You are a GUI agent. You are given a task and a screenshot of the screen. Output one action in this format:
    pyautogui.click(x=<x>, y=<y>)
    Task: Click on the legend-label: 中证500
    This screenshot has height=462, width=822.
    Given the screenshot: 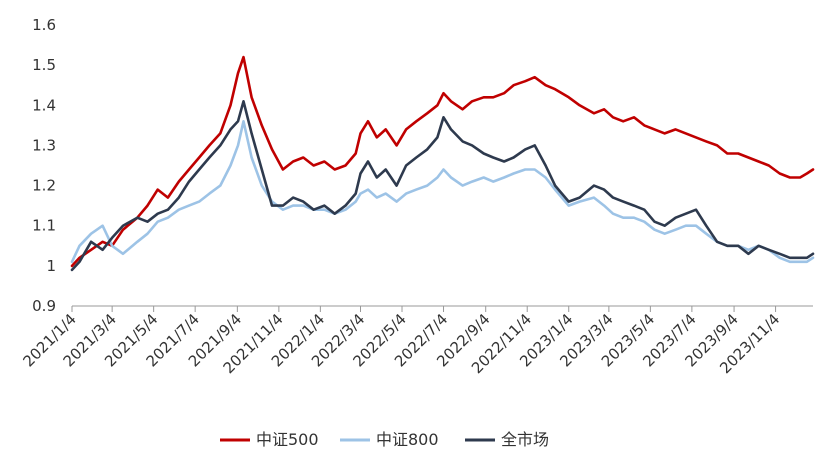 What is the action you would take?
    pyautogui.click(x=287, y=439)
    